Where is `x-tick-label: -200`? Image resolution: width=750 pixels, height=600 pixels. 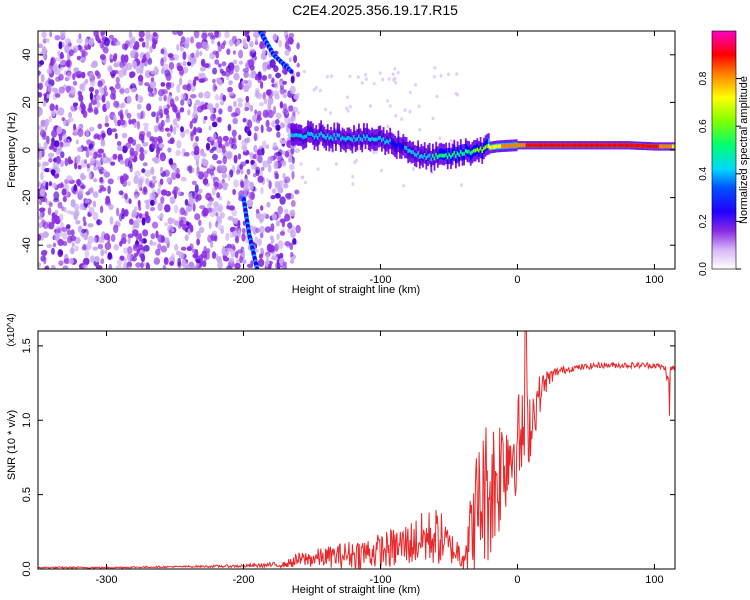 x-tick-label: -200 is located at coordinates (243, 580).